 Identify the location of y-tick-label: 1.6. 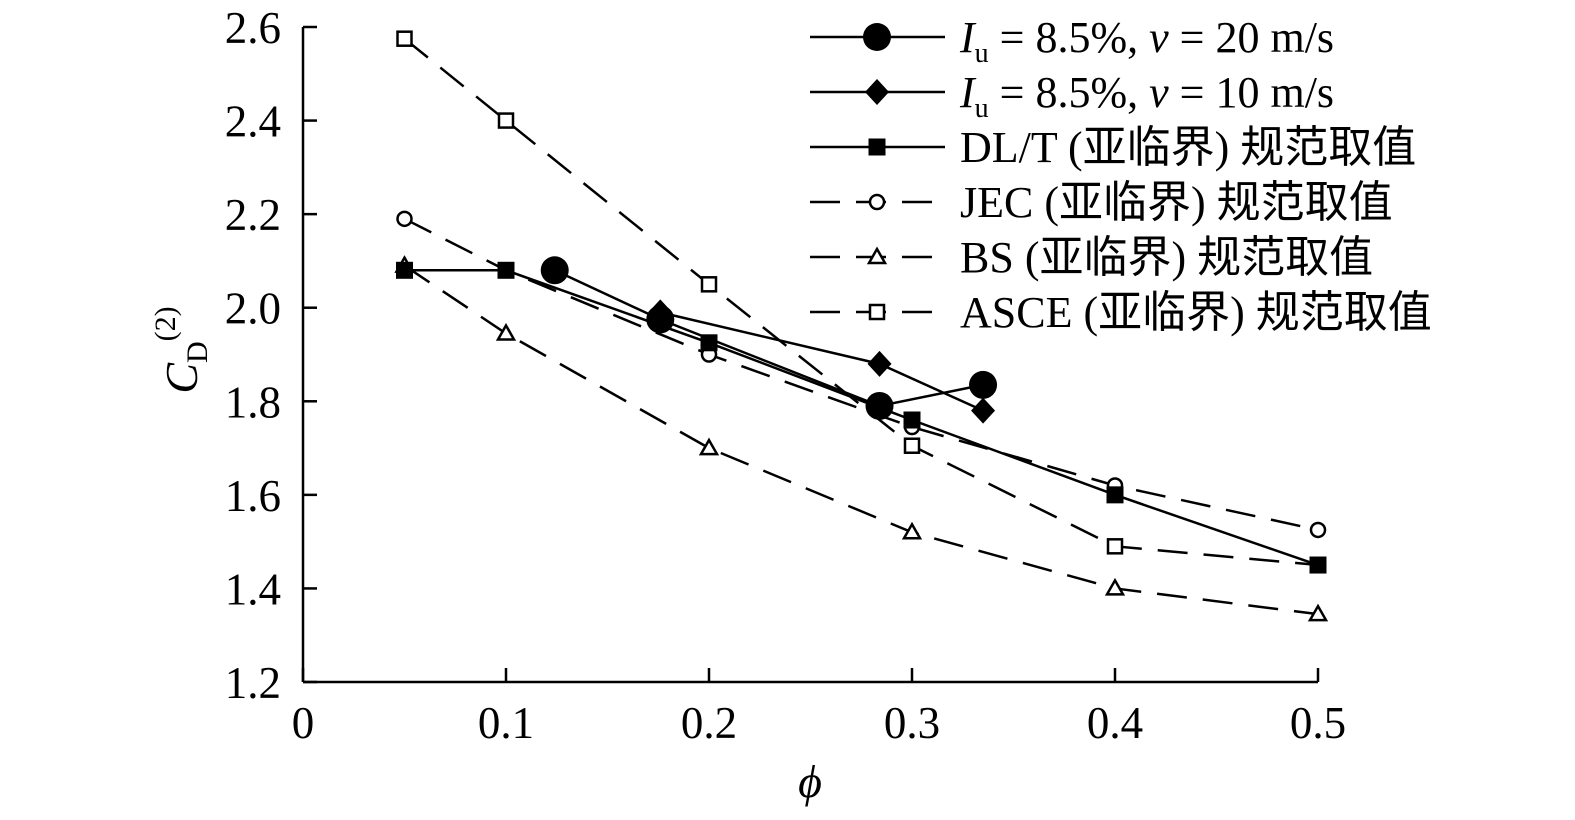
(253, 496).